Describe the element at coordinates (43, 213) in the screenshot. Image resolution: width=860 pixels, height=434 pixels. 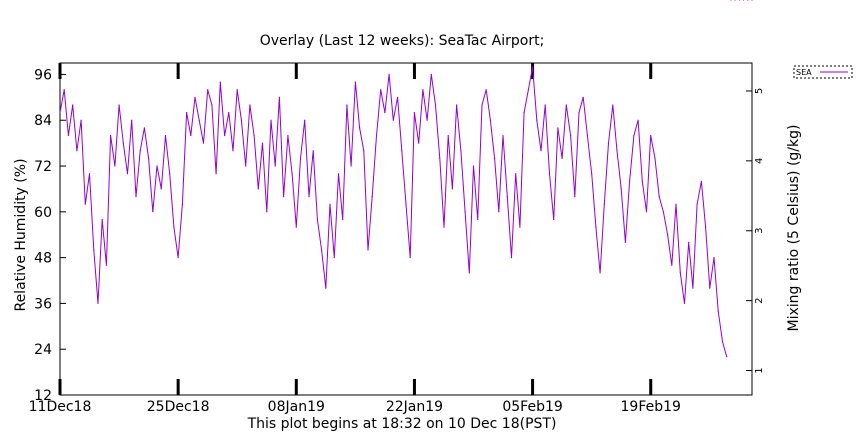
I see `y-tick-label: 60` at that location.